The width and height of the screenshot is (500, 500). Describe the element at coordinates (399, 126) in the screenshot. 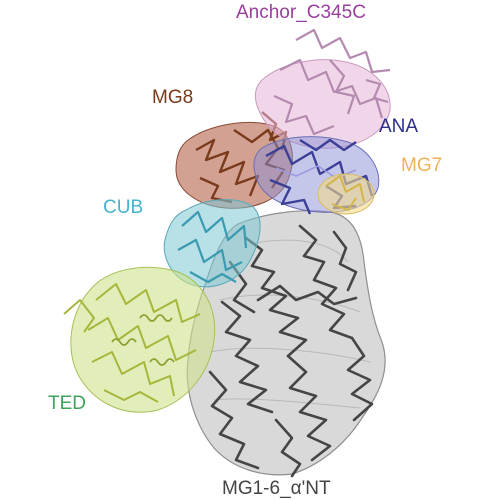

I see `ana-label: ANA` at that location.